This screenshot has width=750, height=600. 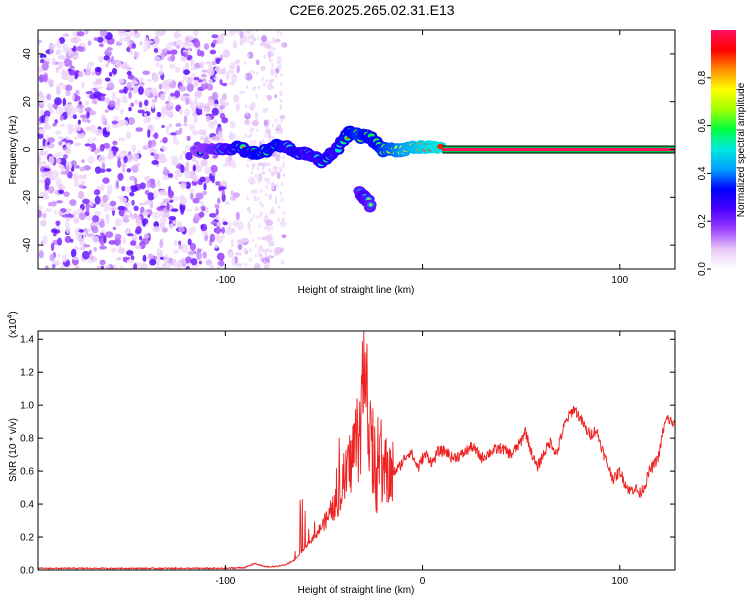 What do you see at coordinates (27, 538) in the screenshot?
I see `y-tick-label: 0.2` at bounding box center [27, 538].